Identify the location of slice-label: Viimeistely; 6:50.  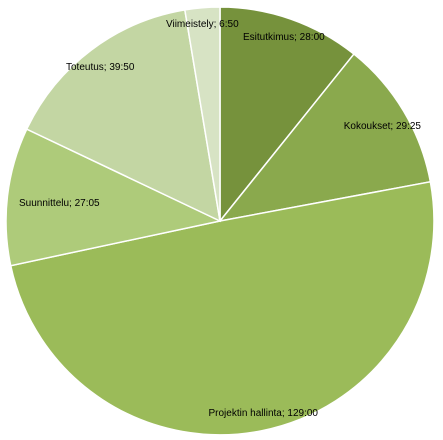
(202, 24).